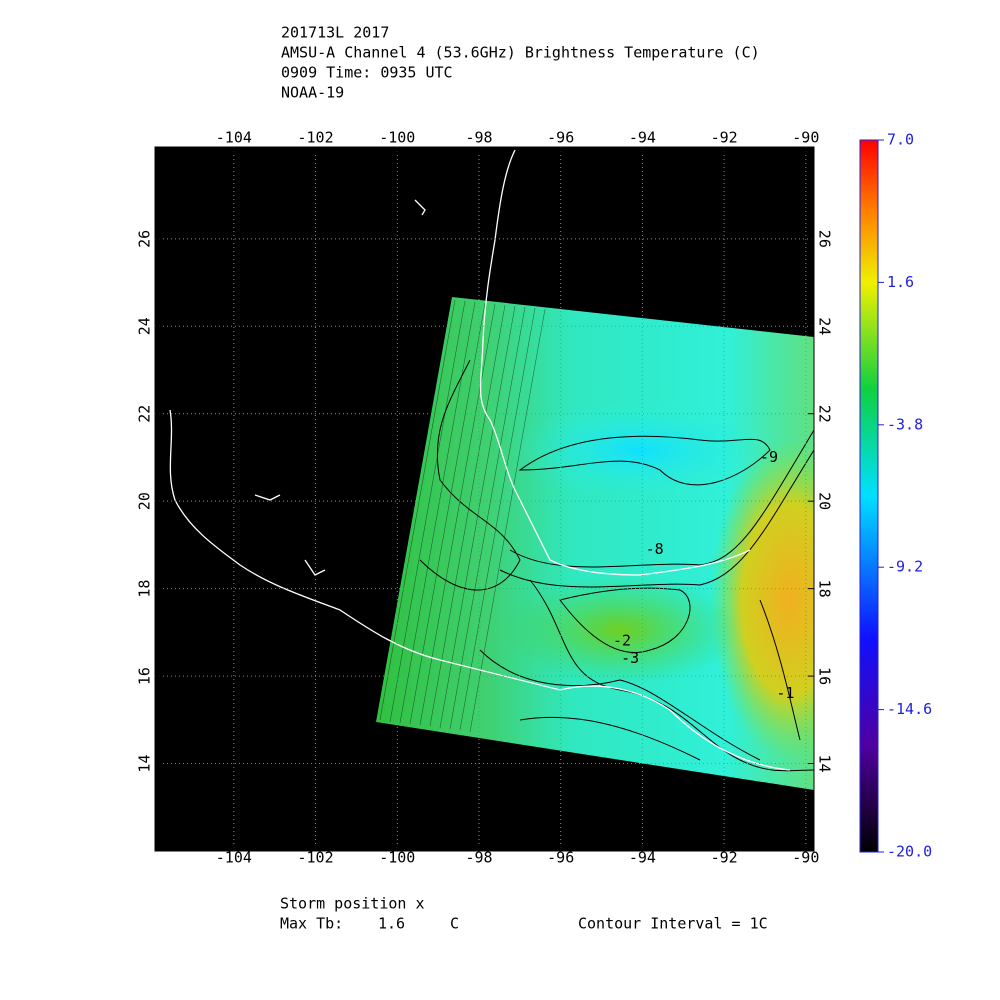  Describe the element at coordinates (905, 567) in the screenshot. I see `colorbar-tick-label: -9.2` at that location.